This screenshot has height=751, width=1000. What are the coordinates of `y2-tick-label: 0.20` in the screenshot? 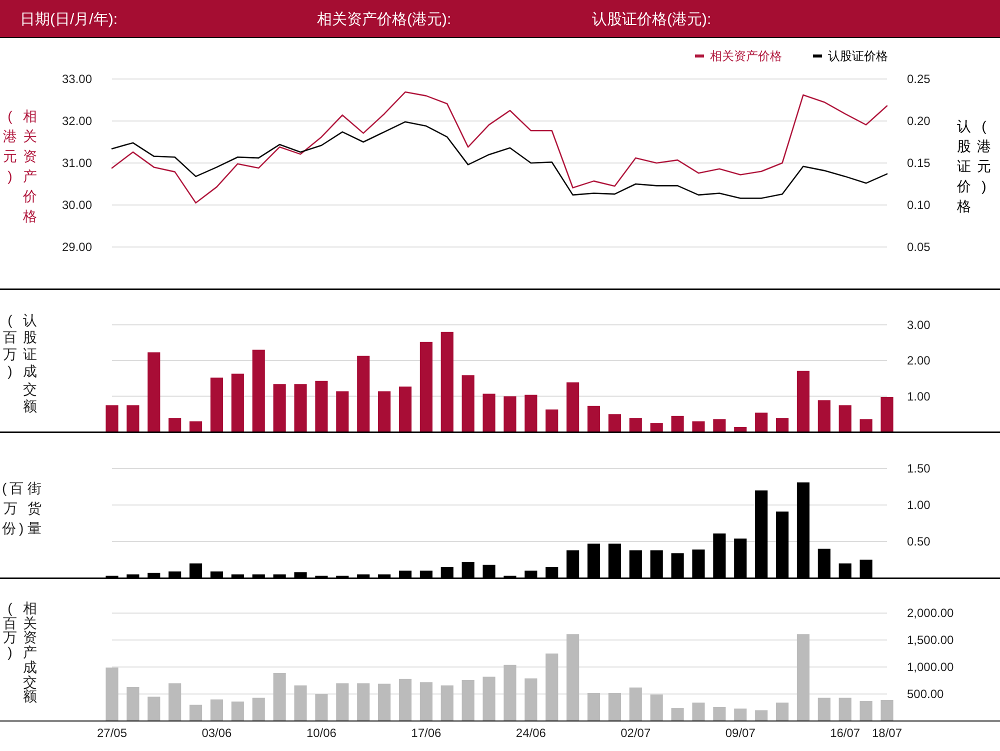 It's located at (919, 121).